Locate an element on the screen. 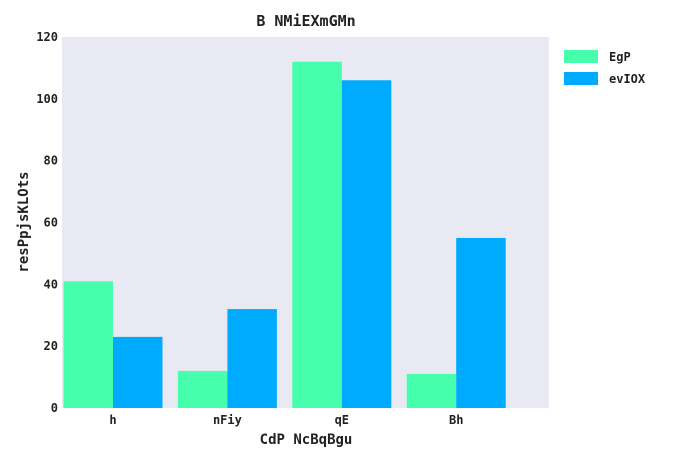  bar-evIOX-qE is located at coordinates (366, 244).